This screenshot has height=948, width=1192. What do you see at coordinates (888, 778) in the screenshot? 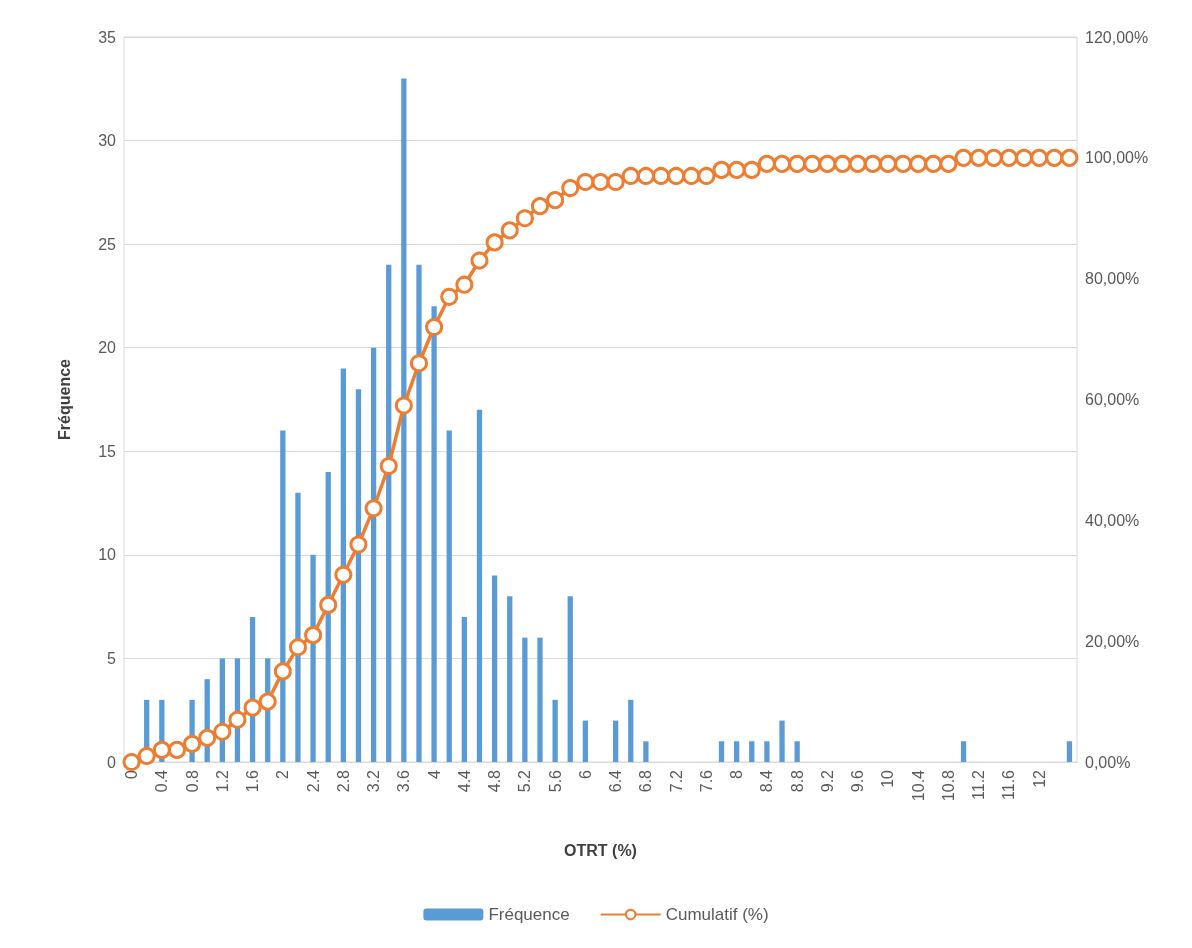
I see `x-tick-label: 10` at bounding box center [888, 778].